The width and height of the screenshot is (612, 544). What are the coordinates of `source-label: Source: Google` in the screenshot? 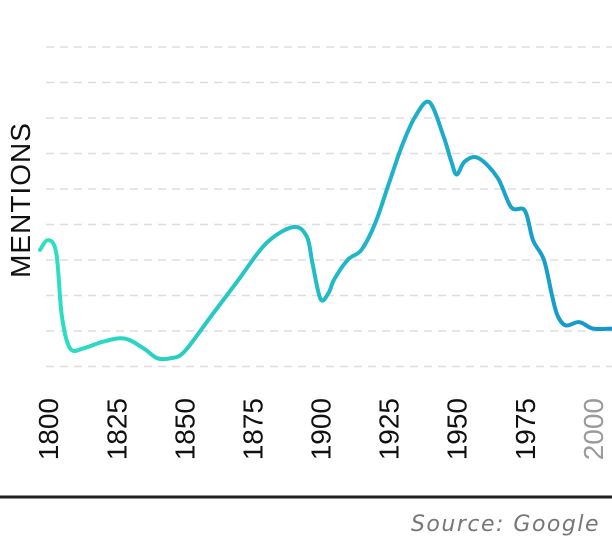 It's located at (505, 524).